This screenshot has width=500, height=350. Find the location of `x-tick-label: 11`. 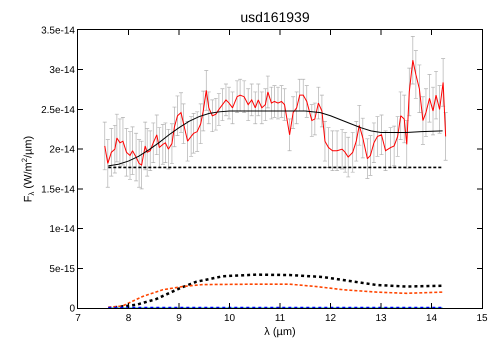

x-tick-label: 11 is located at coordinates (280, 318).